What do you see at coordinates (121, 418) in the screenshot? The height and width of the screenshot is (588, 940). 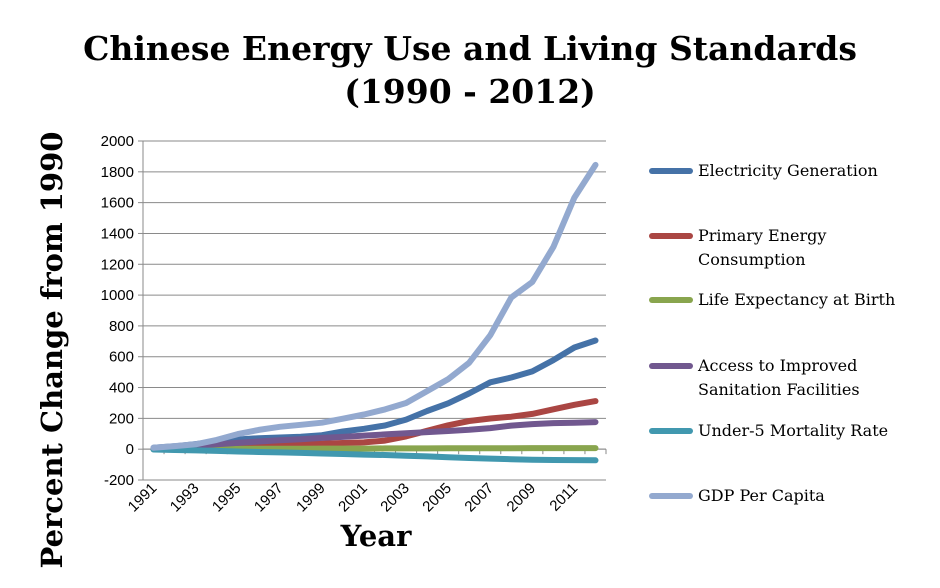 I see `y-tick-label: 200` at bounding box center [121, 418].